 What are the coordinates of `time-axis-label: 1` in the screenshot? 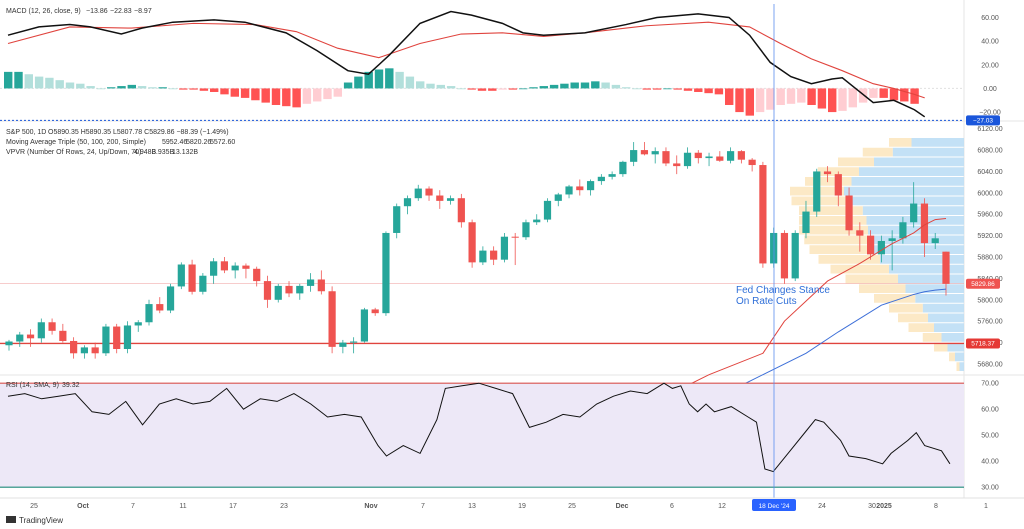 It's located at (986, 506).